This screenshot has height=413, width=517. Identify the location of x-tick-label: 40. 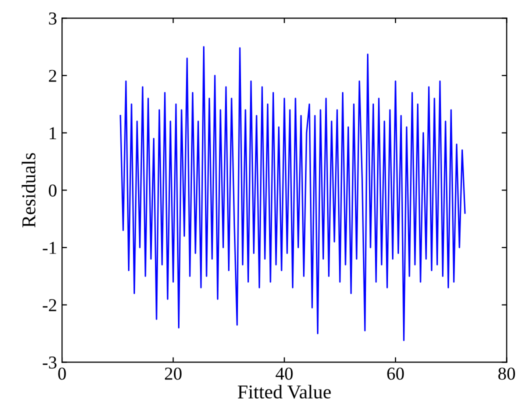
(284, 374).